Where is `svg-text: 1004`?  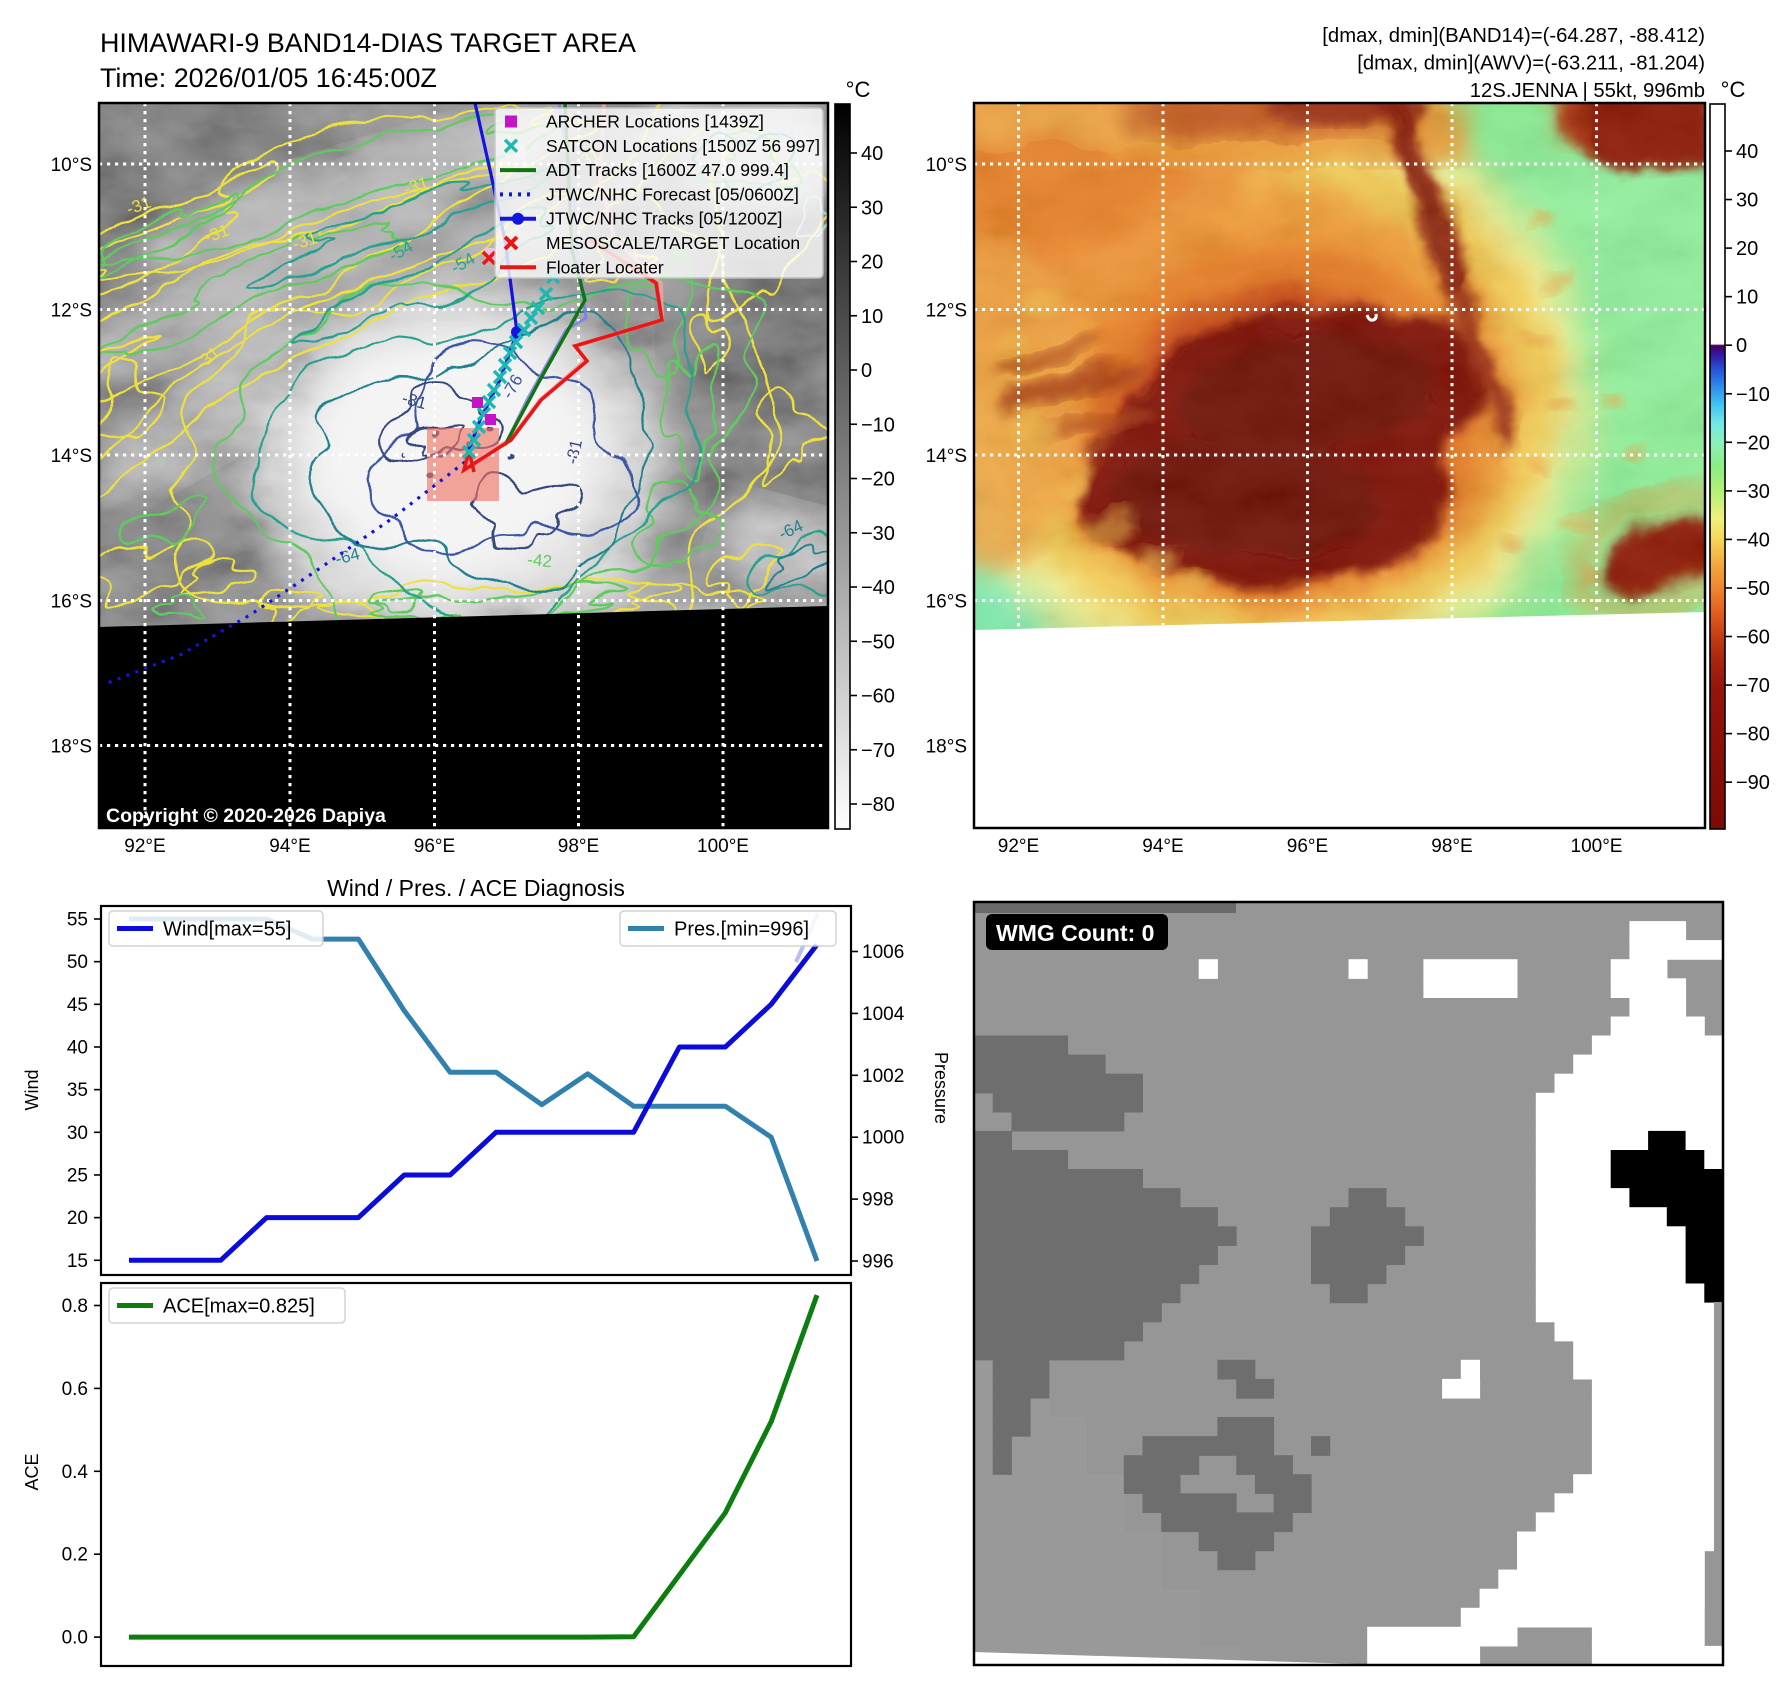
svg-text: 1004 is located at coordinates (883, 1014).